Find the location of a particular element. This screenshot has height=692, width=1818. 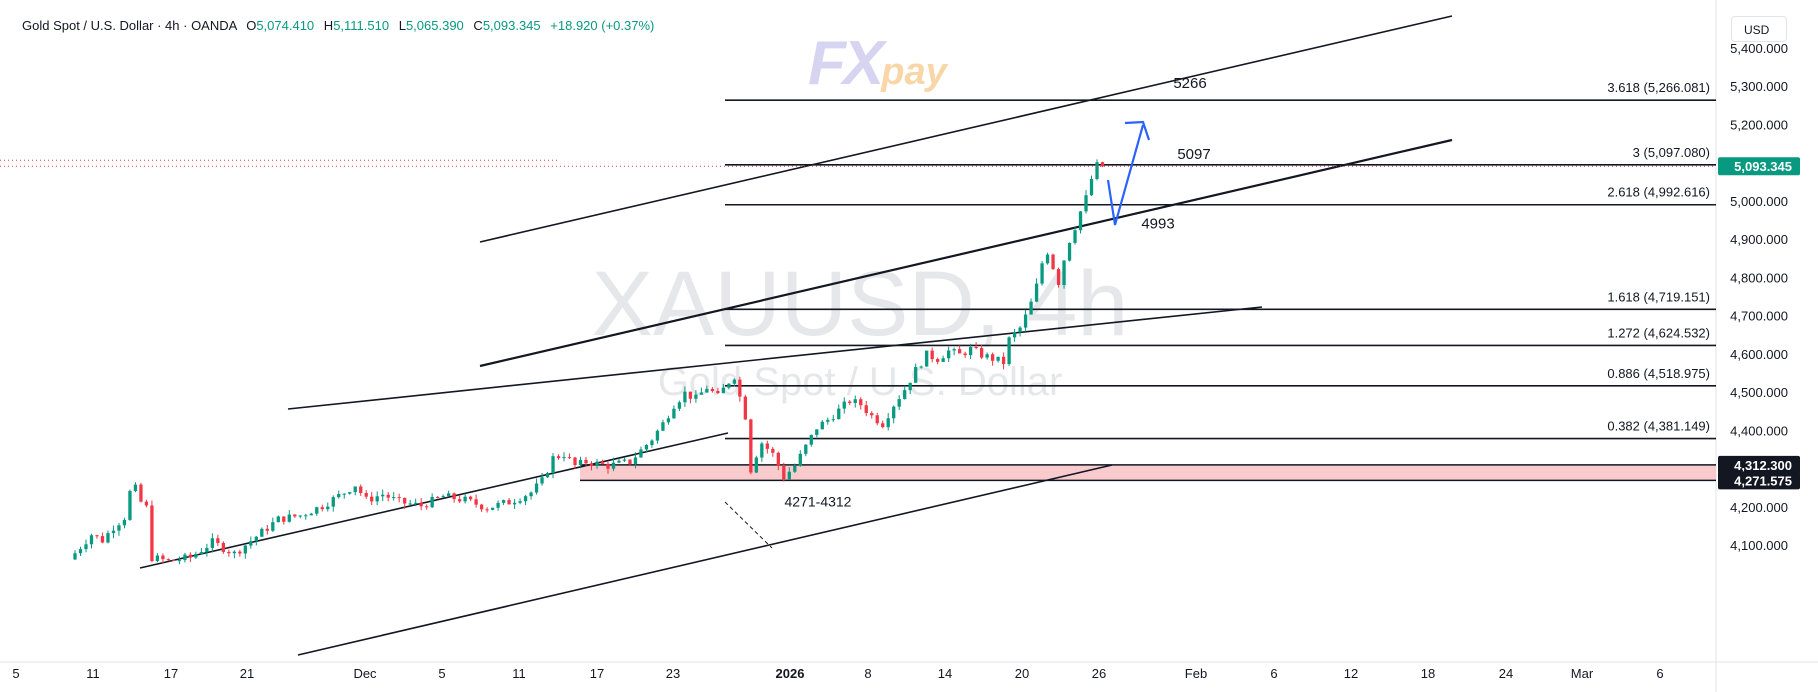

x-axis-tick-label: Dec is located at coordinates (365, 673).